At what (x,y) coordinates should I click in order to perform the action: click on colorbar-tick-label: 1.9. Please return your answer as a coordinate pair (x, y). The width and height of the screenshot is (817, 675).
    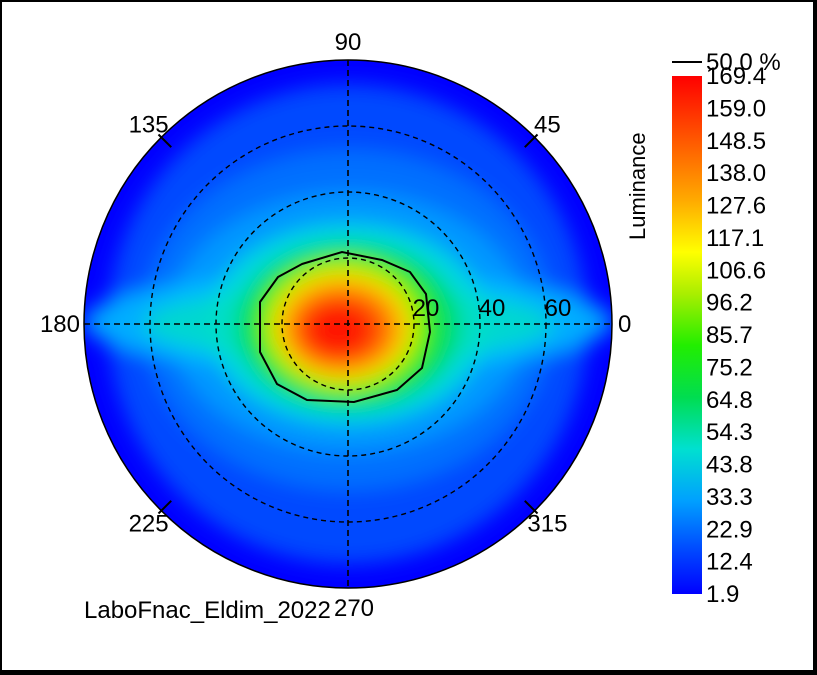
    Looking at the image, I should click on (722, 594).